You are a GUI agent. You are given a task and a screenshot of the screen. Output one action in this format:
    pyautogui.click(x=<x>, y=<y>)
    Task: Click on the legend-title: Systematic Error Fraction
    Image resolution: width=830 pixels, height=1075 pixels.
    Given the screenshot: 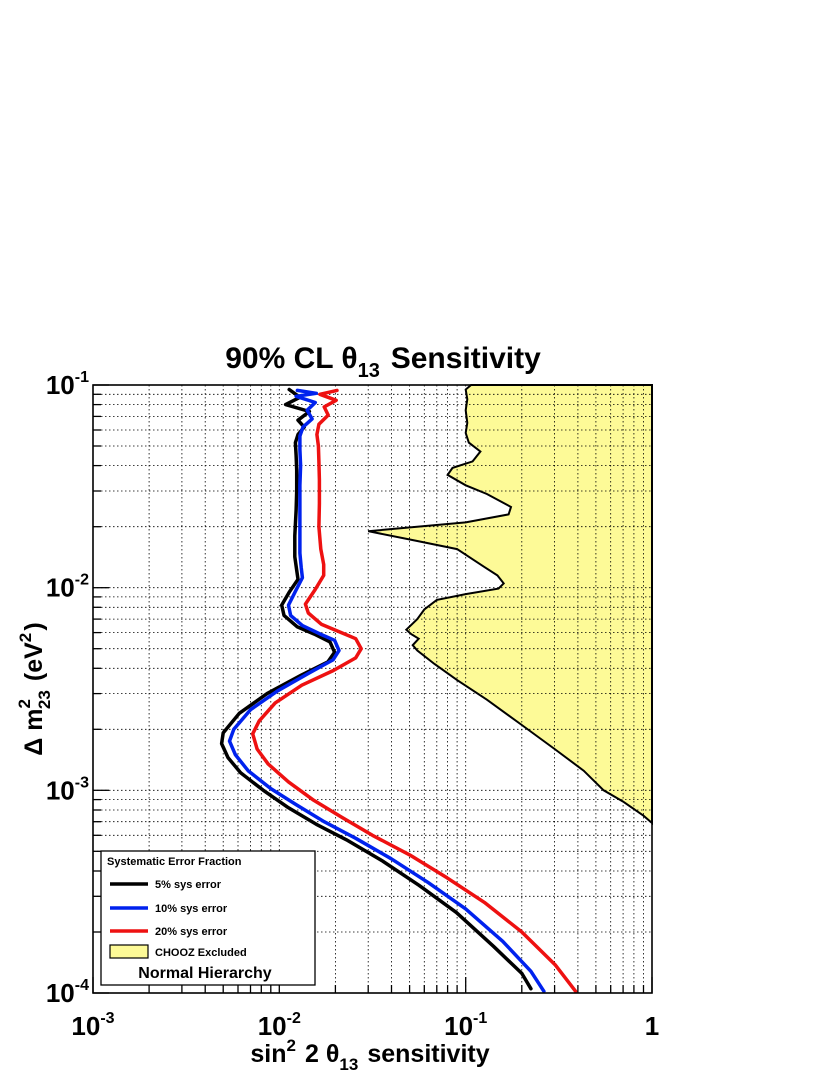 What is the action you would take?
    pyautogui.click(x=174, y=862)
    